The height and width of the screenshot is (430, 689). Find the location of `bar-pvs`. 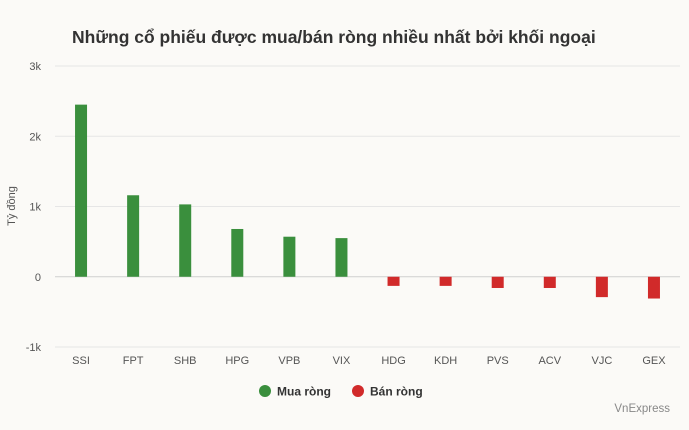

bar-pvs is located at coordinates (497, 282).